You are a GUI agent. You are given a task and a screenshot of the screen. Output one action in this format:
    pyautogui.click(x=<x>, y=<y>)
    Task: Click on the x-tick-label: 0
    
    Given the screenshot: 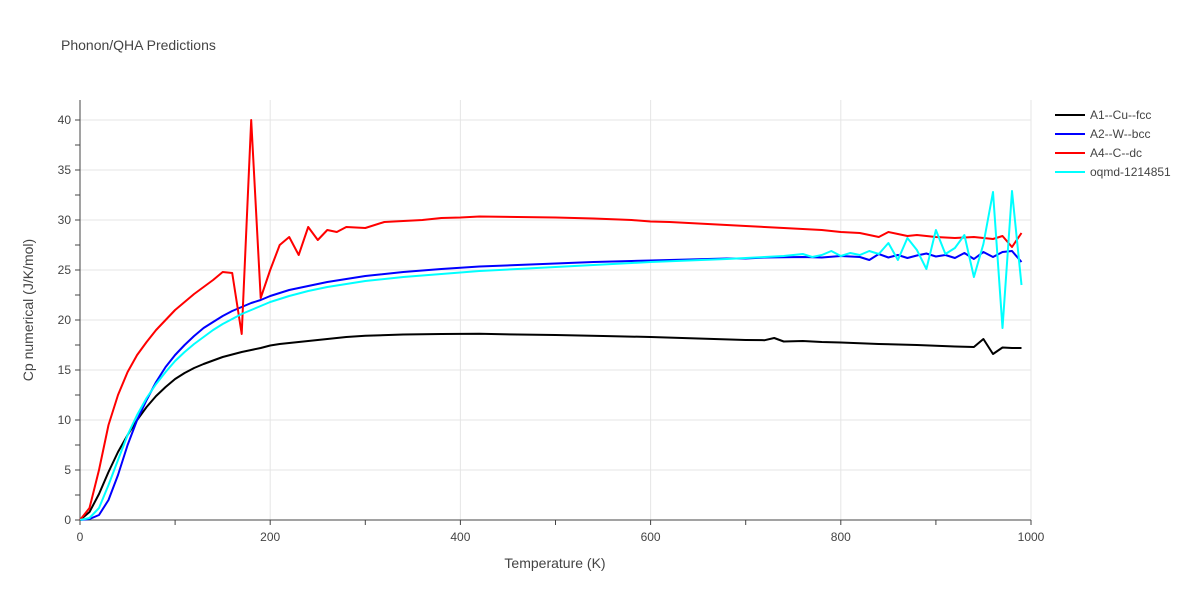 What is the action you would take?
    pyautogui.click(x=80, y=537)
    